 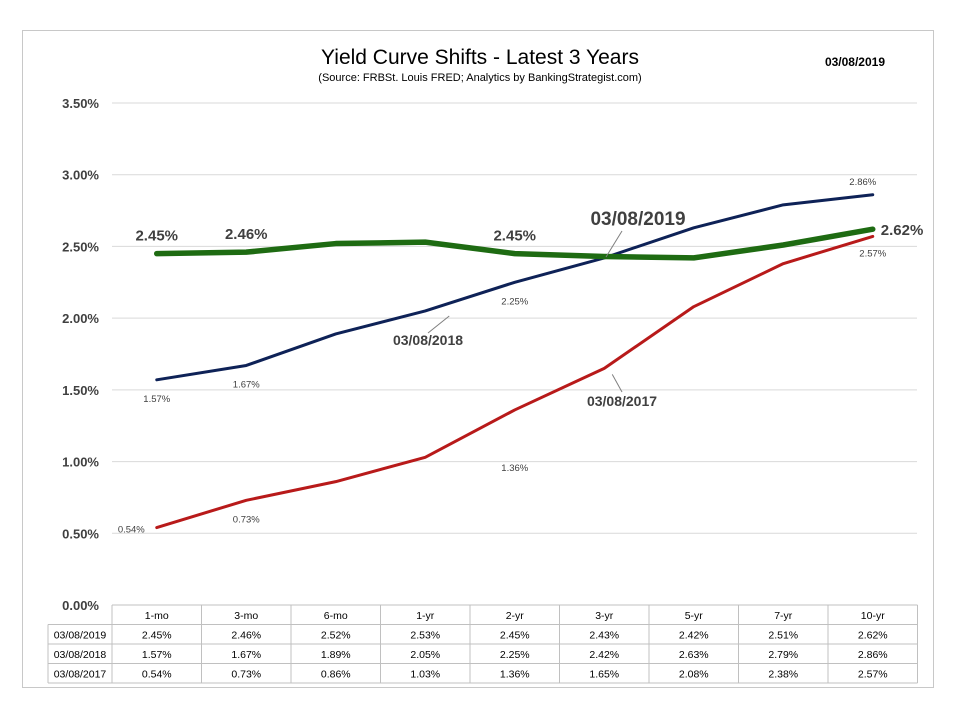 What do you see at coordinates (80, 390) in the screenshot?
I see `y-tick-label: 1.50%` at bounding box center [80, 390].